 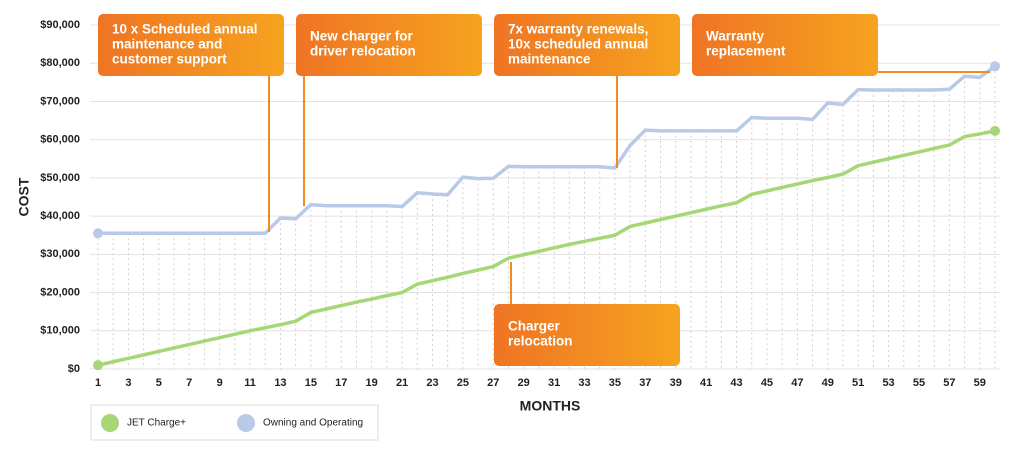 What do you see at coordinates (554, 383) in the screenshot?
I see `x-tick-label: 31` at bounding box center [554, 383].